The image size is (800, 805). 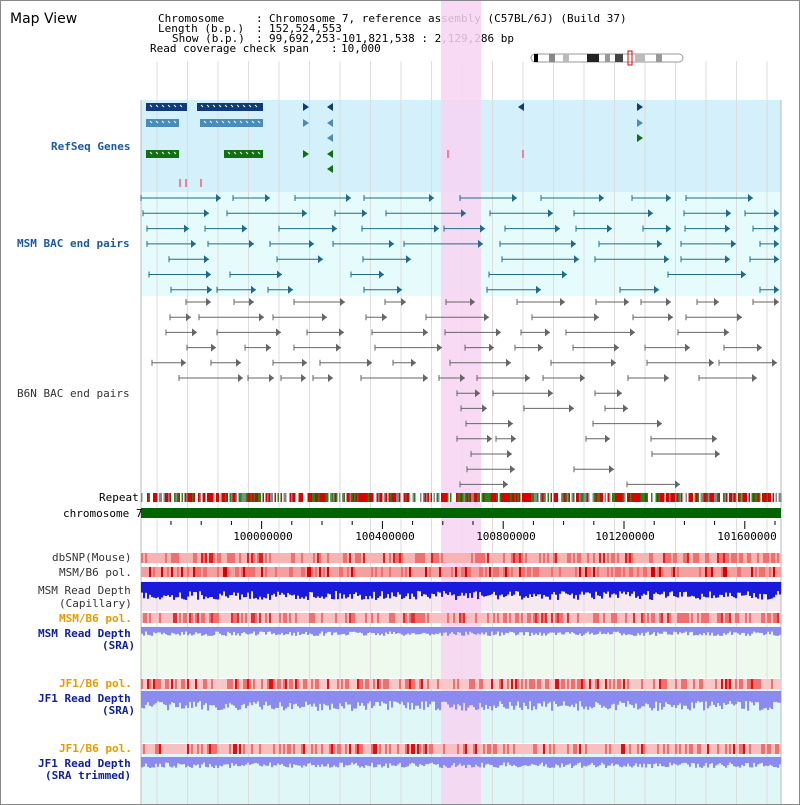 What do you see at coordinates (95, 603) in the screenshot?
I see `msm-depth-cap-sub: (Capillary)` at bounding box center [95, 603].